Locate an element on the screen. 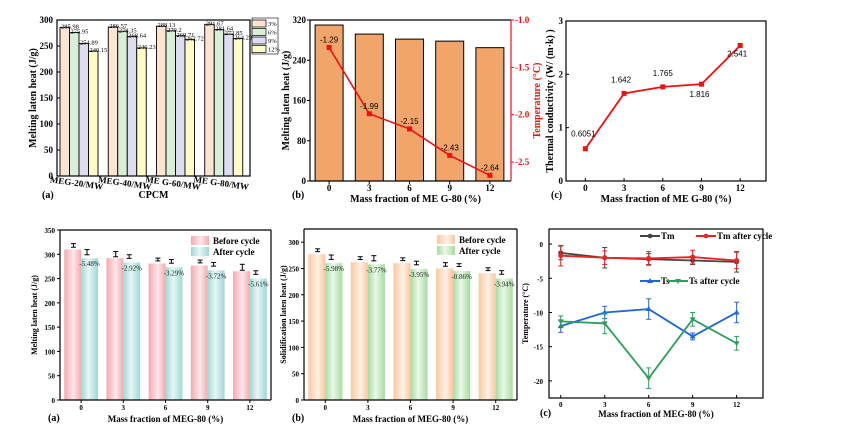  y-tick-label: 320 is located at coordinates (300, 20).